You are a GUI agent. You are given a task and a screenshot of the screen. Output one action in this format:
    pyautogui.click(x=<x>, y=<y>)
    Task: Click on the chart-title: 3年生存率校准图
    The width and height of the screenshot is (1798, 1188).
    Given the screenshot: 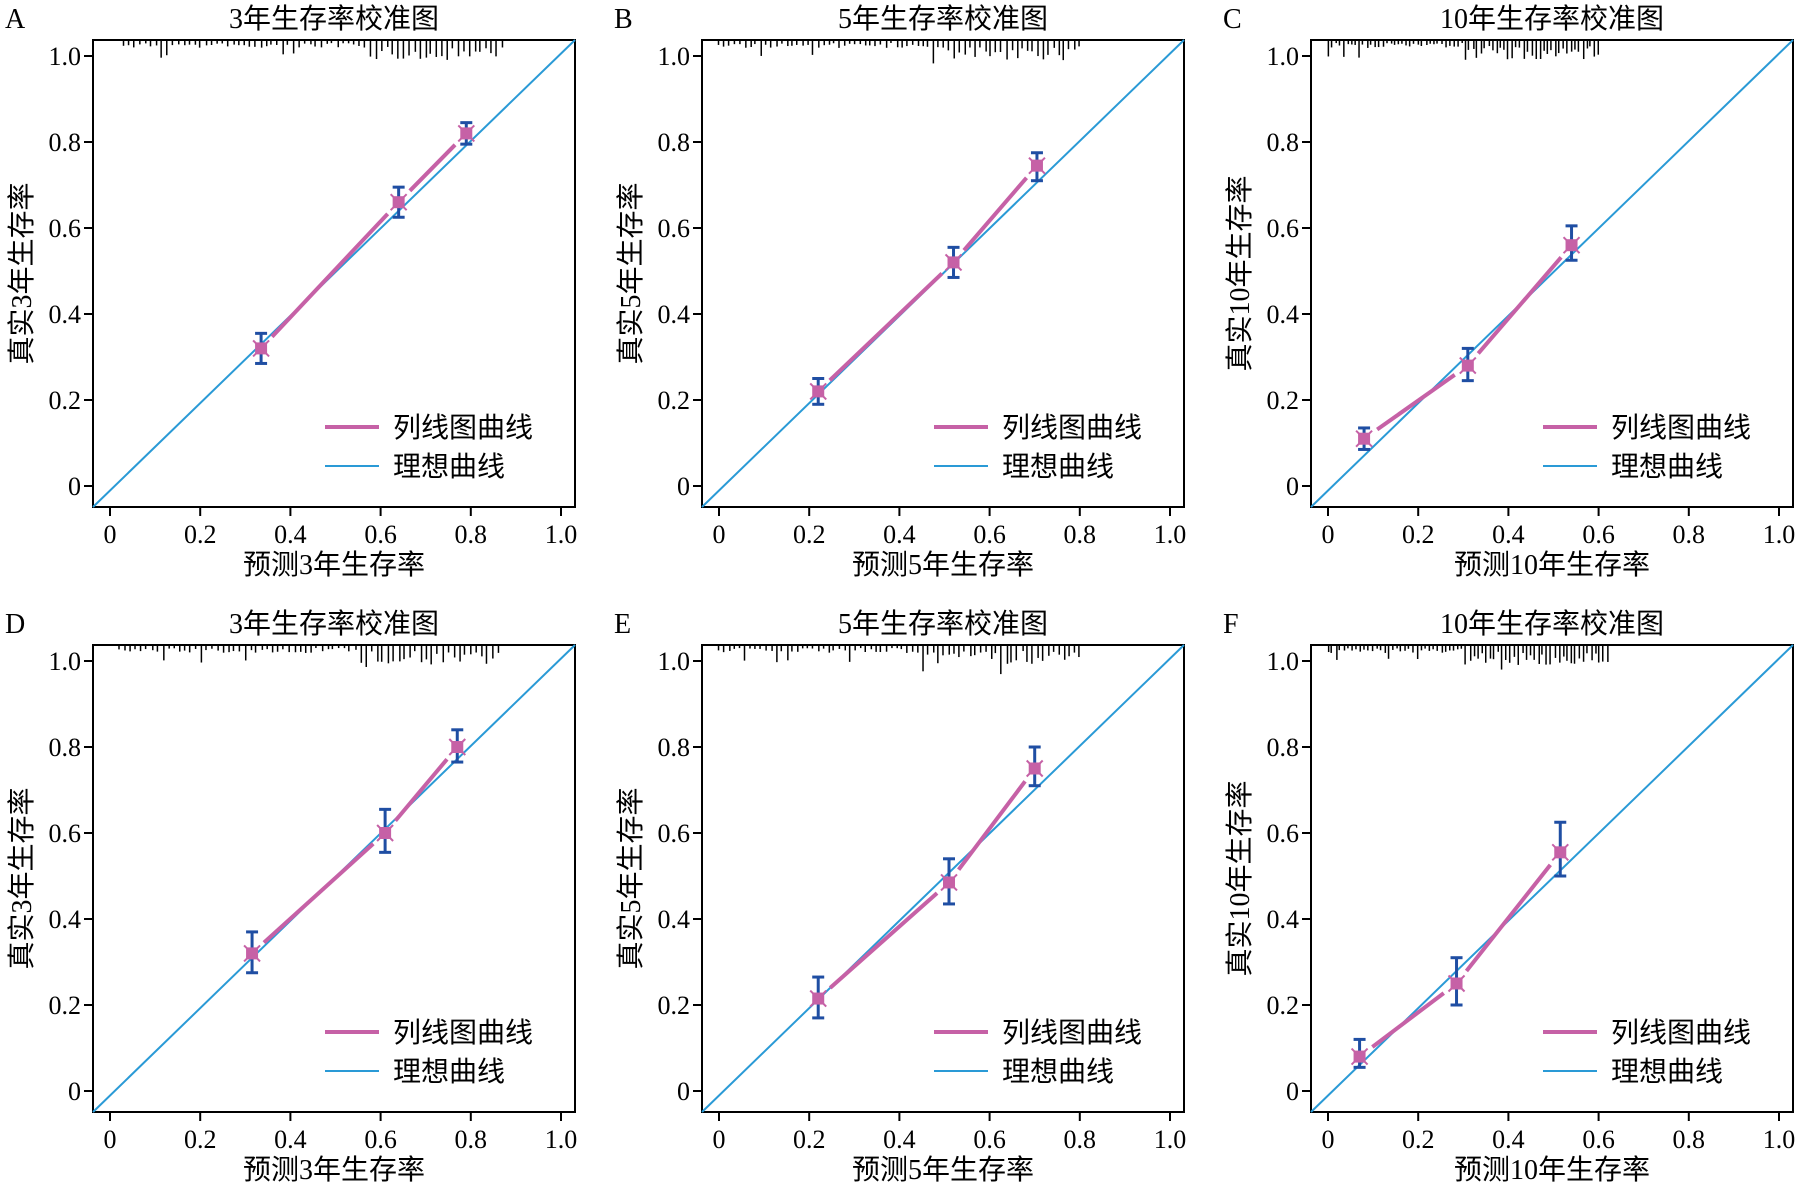 What is the action you would take?
    pyautogui.click(x=334, y=624)
    